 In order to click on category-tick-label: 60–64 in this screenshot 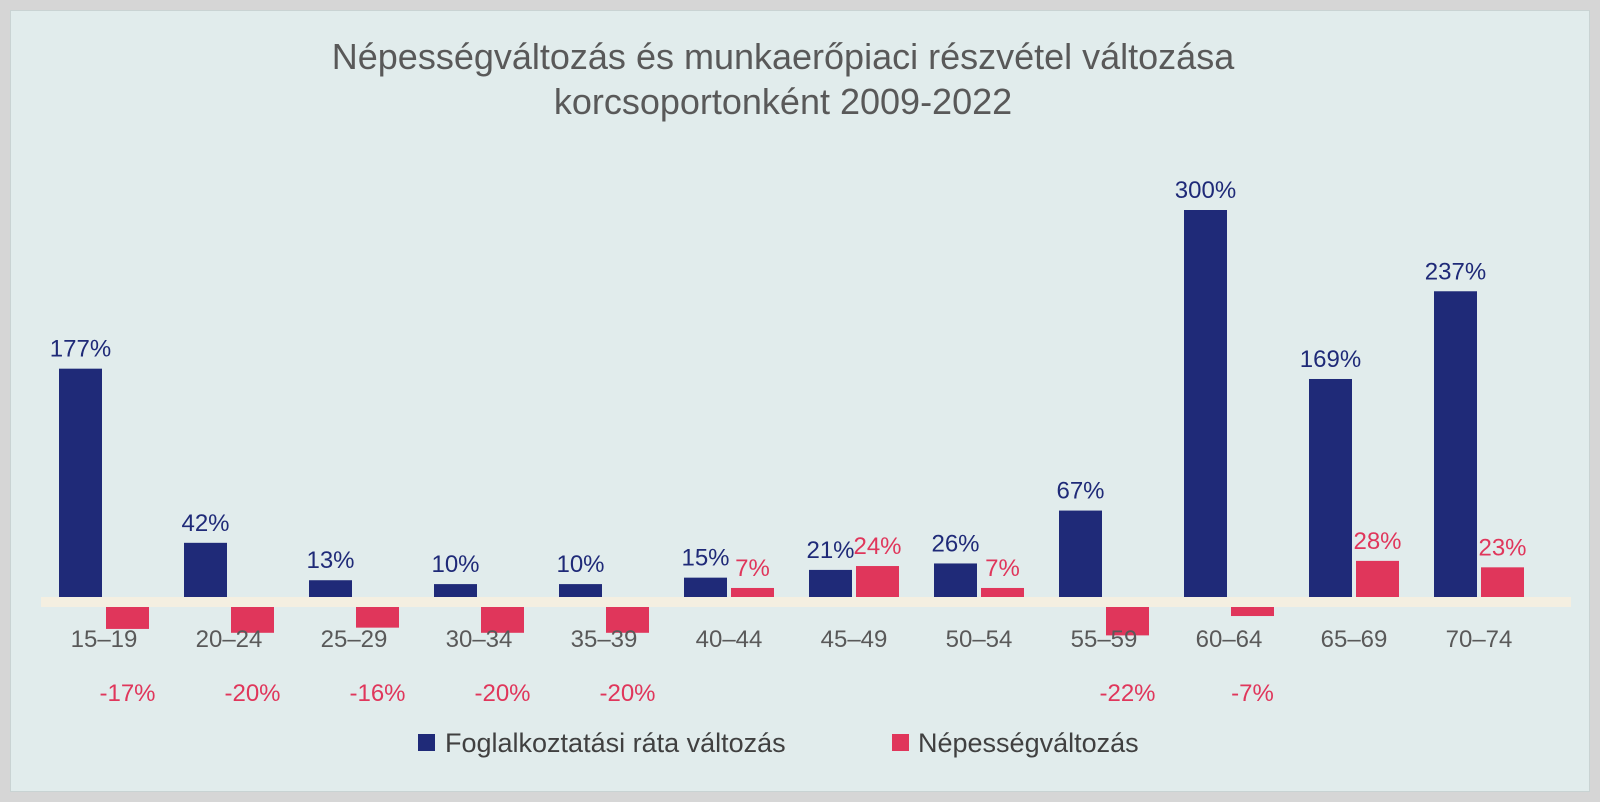, I will do `click(1229, 639)`.